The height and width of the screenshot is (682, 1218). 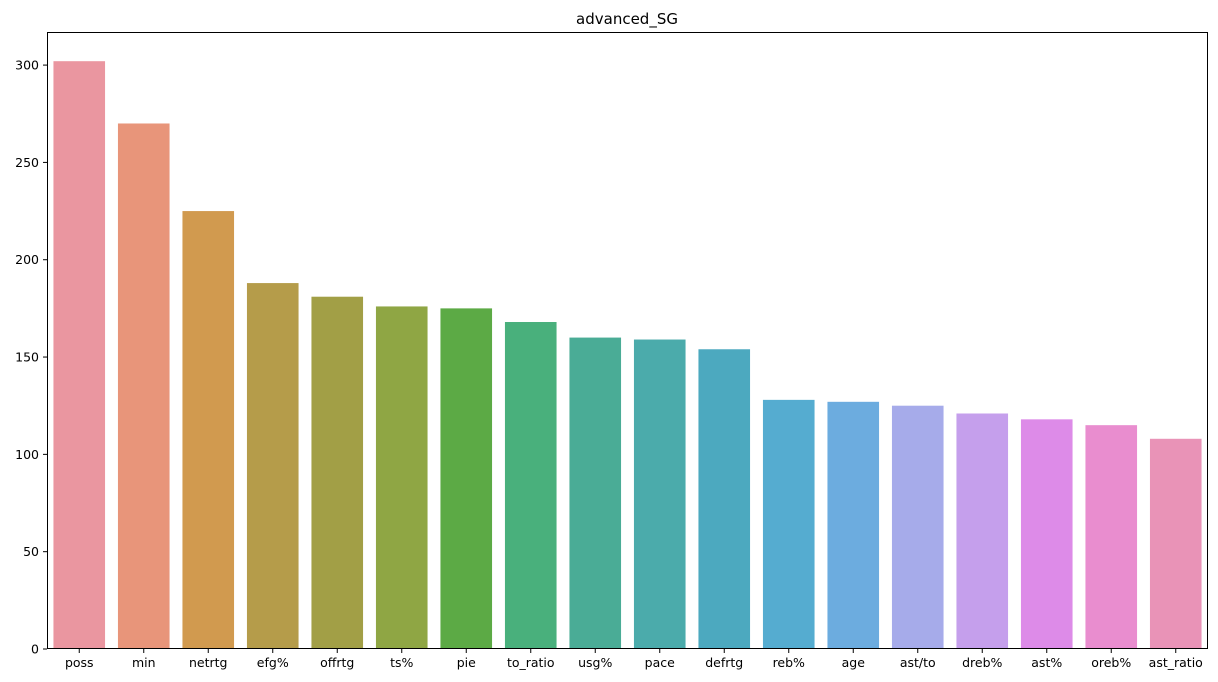 What do you see at coordinates (918, 662) in the screenshot?
I see `x-tick-label: ast/to` at bounding box center [918, 662].